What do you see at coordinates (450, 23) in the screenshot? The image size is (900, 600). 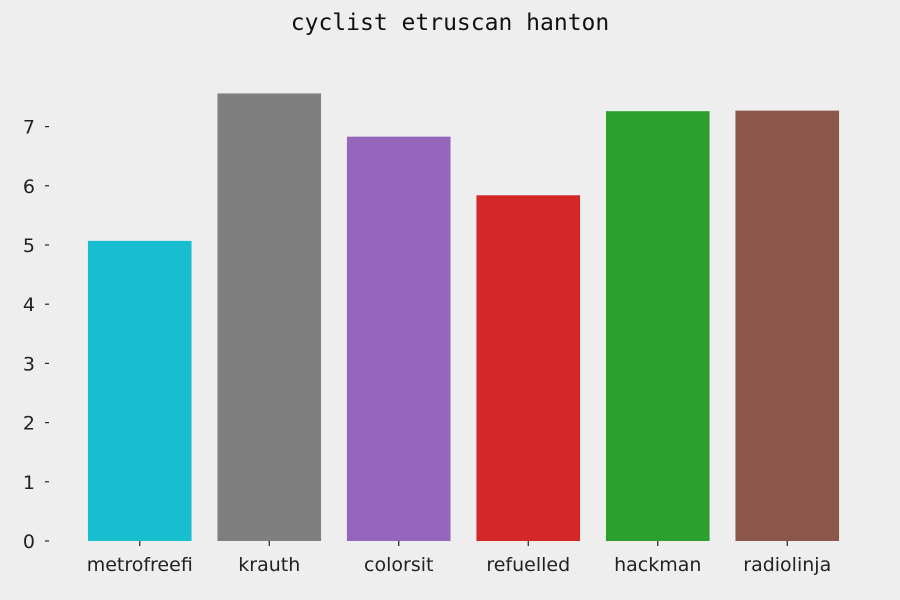 I see `chart-title: cyclist etruscan hanton` at bounding box center [450, 23].